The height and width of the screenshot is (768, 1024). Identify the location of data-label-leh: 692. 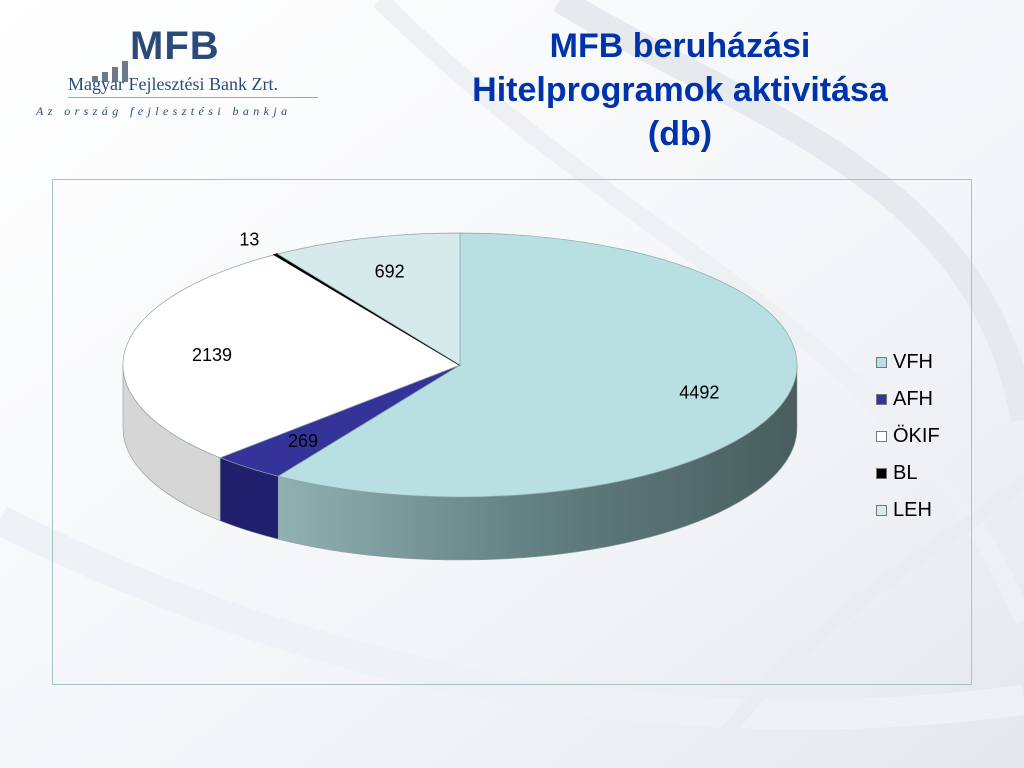
(390, 271).